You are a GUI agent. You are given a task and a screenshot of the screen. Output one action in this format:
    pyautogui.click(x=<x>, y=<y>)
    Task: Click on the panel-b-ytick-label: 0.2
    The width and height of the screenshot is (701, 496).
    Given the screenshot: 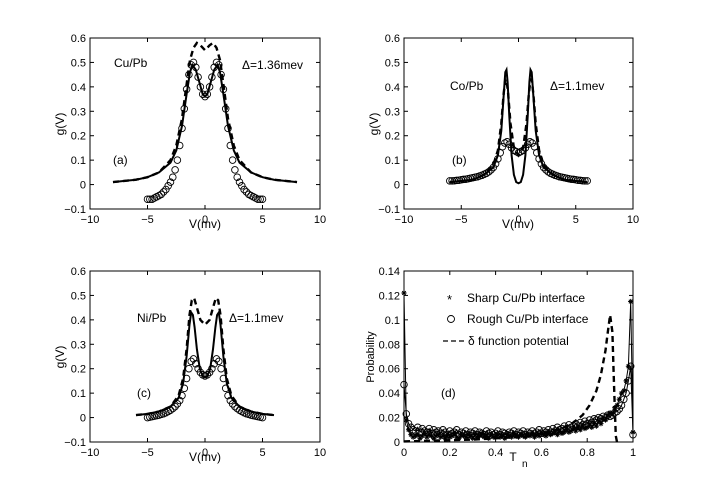 What is the action you would take?
    pyautogui.click(x=392, y=137)
    